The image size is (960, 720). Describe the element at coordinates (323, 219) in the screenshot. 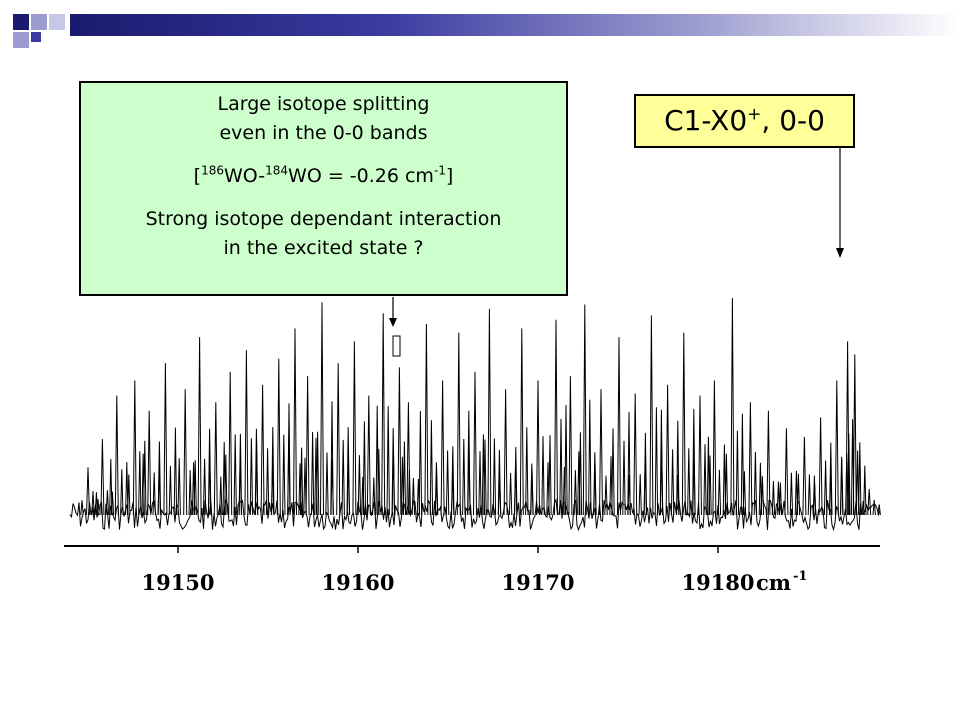

I see `annotation-line-4: Strong isotope dependant interaction` at that location.